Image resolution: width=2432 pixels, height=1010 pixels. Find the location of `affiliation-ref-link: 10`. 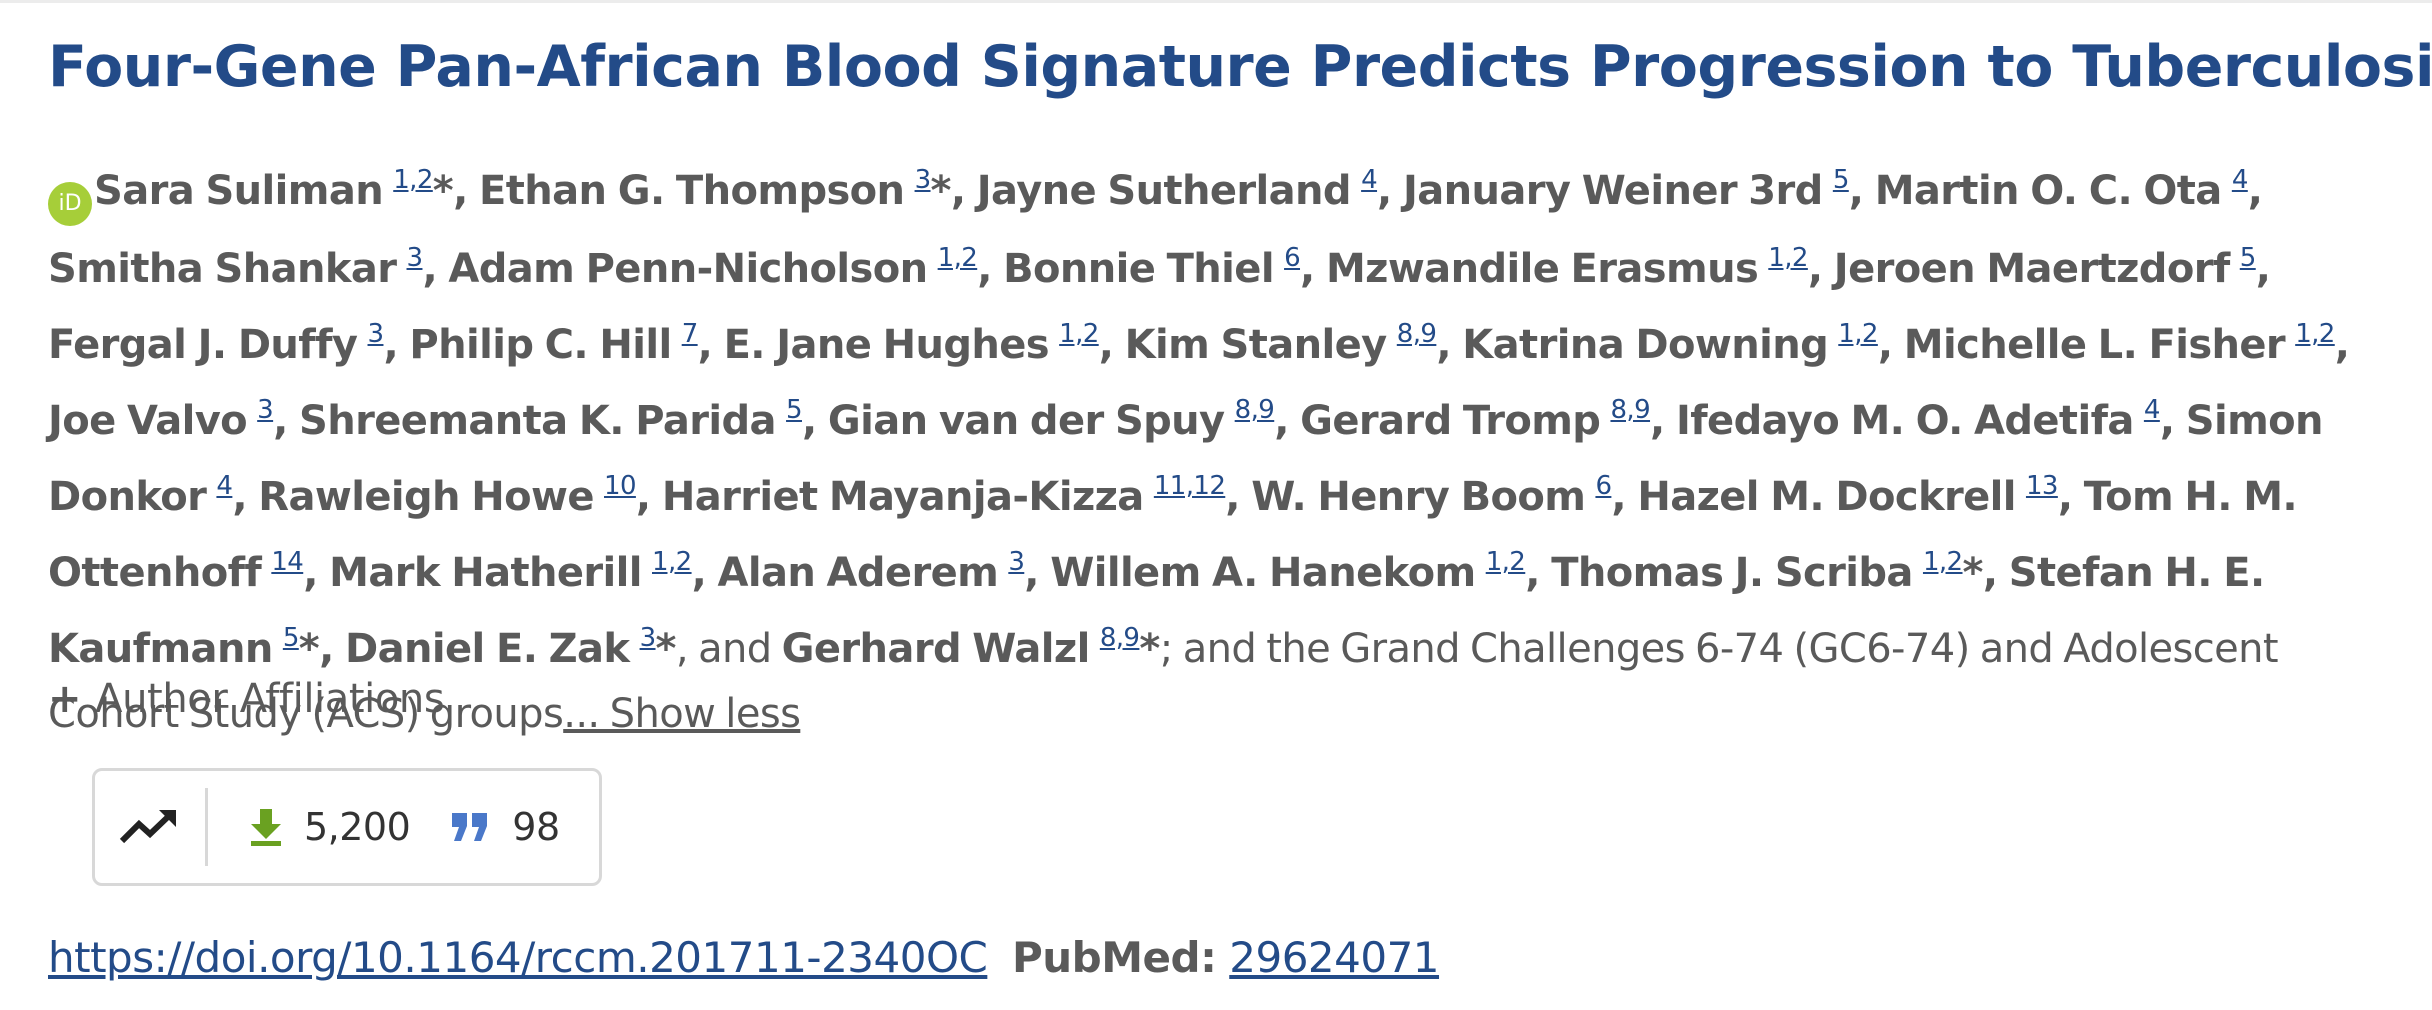

affiliation-ref-link: 10 is located at coordinates (620, 486).